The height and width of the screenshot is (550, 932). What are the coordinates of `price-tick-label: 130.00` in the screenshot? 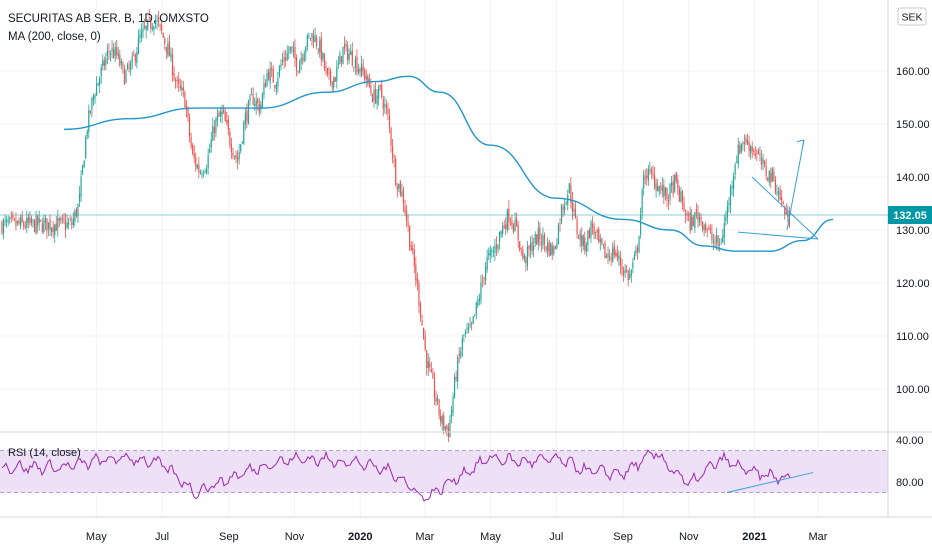 It's located at (913, 231).